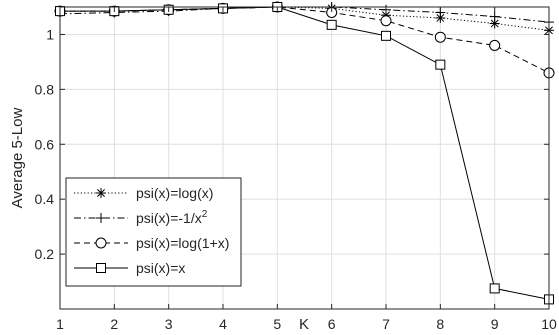 The height and width of the screenshot is (335, 559). Describe the element at coordinates (45, 89) in the screenshot. I see `y-tick-label: 0.8` at that location.